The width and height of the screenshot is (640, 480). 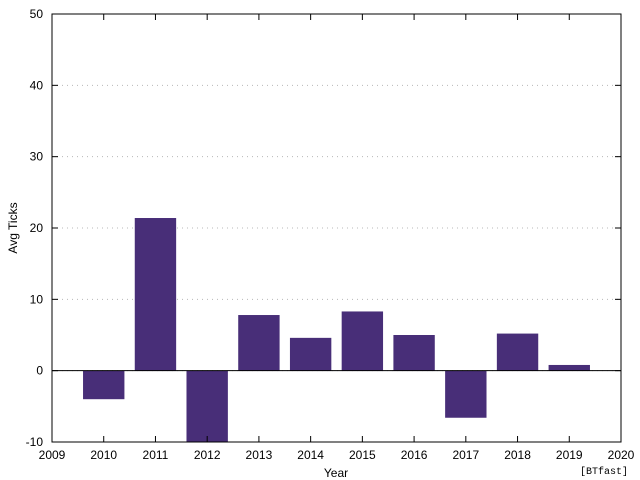 What do you see at coordinates (155, 294) in the screenshot?
I see `bar-2011` at bounding box center [155, 294].